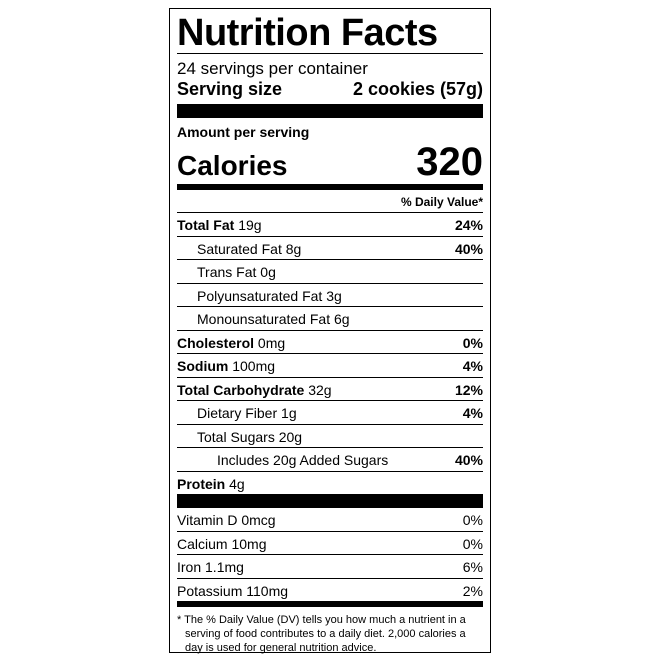 Image resolution: width=660 pixels, height=660 pixels. Describe the element at coordinates (303, 460) in the screenshot. I see `nutrient-name: Includes 20g Added Sugars` at that location.